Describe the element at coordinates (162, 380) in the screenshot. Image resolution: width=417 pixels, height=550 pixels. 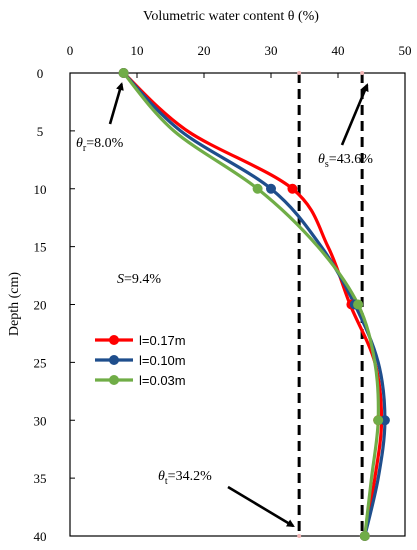
I see `legend-entry-label: l=0.03m` at that location.